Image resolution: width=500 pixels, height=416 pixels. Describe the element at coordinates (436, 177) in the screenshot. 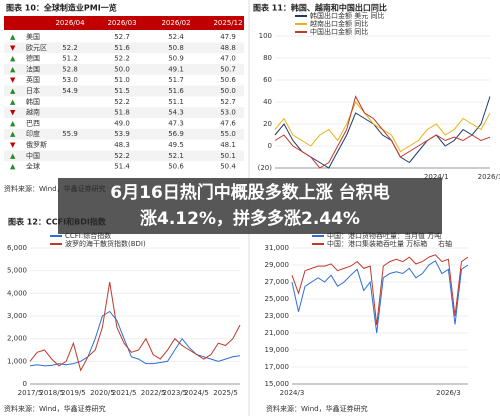

I see `x-tick-label: 2024/1` at that location.